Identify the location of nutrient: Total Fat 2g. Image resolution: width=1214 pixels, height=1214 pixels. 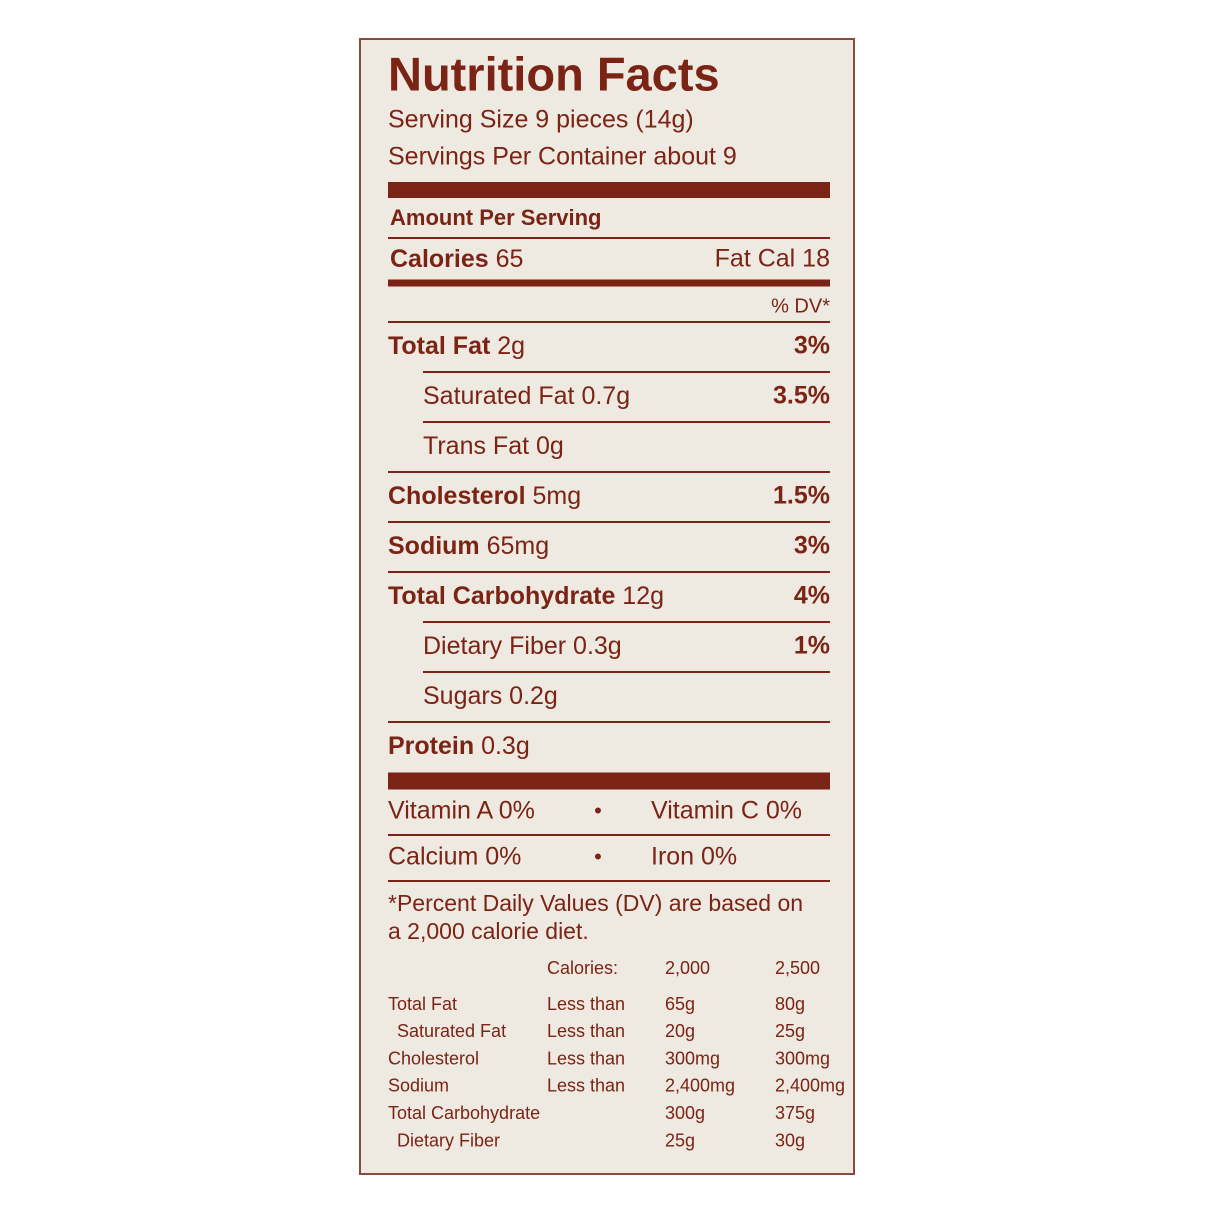
(456, 346).